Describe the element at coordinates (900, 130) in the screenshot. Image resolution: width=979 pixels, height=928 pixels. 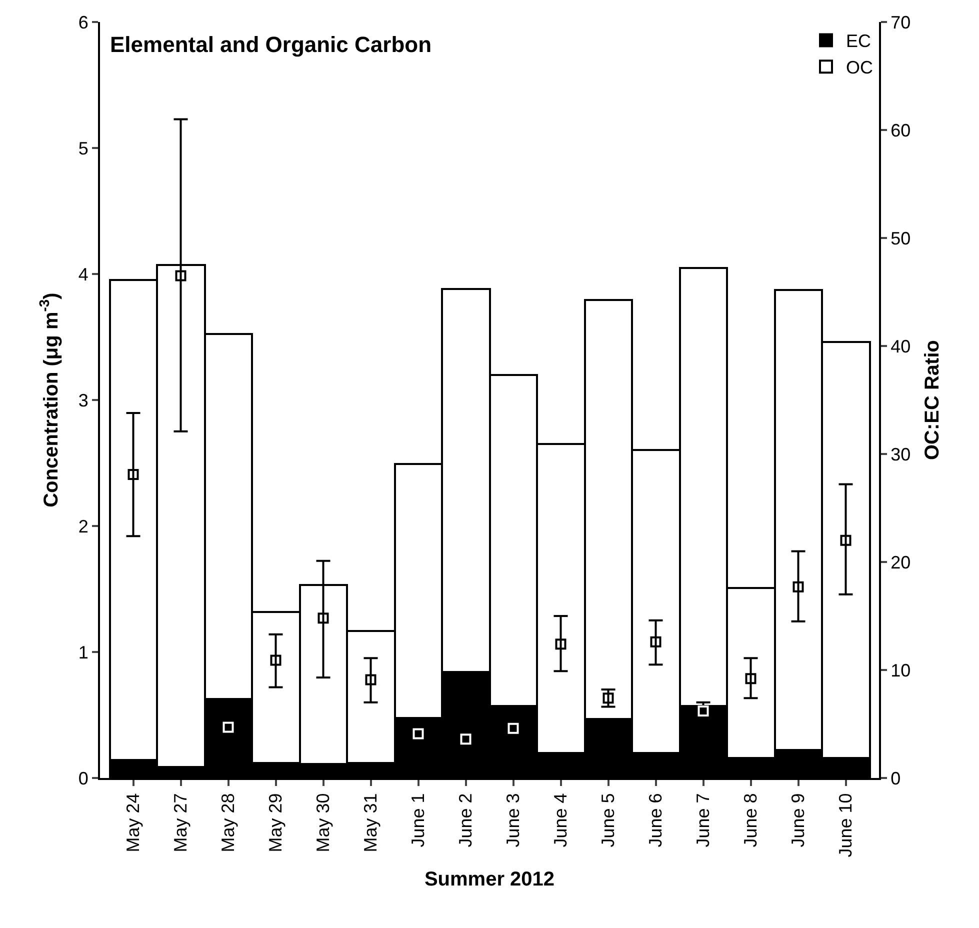
I see `y2-tick-label: 60` at that location.